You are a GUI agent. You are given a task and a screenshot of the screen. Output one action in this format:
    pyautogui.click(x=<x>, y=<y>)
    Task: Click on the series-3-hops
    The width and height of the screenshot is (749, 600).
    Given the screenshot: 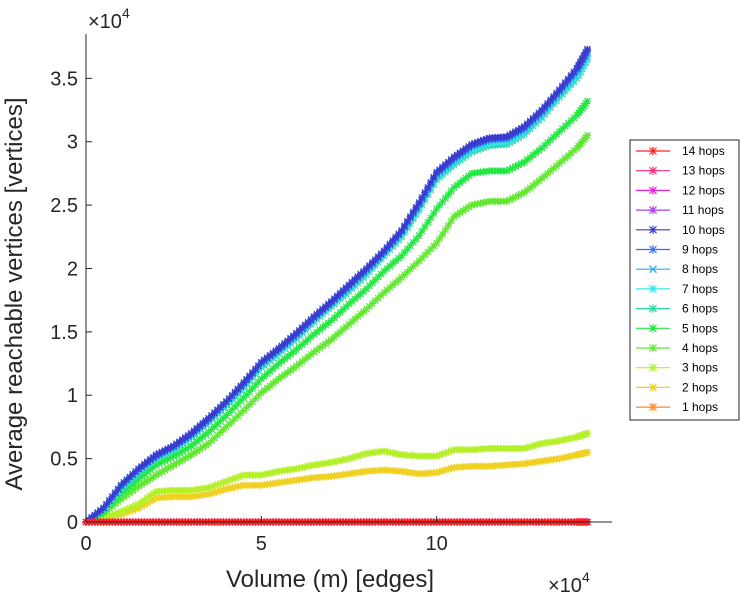 What is the action you would take?
    pyautogui.click(x=337, y=477)
    